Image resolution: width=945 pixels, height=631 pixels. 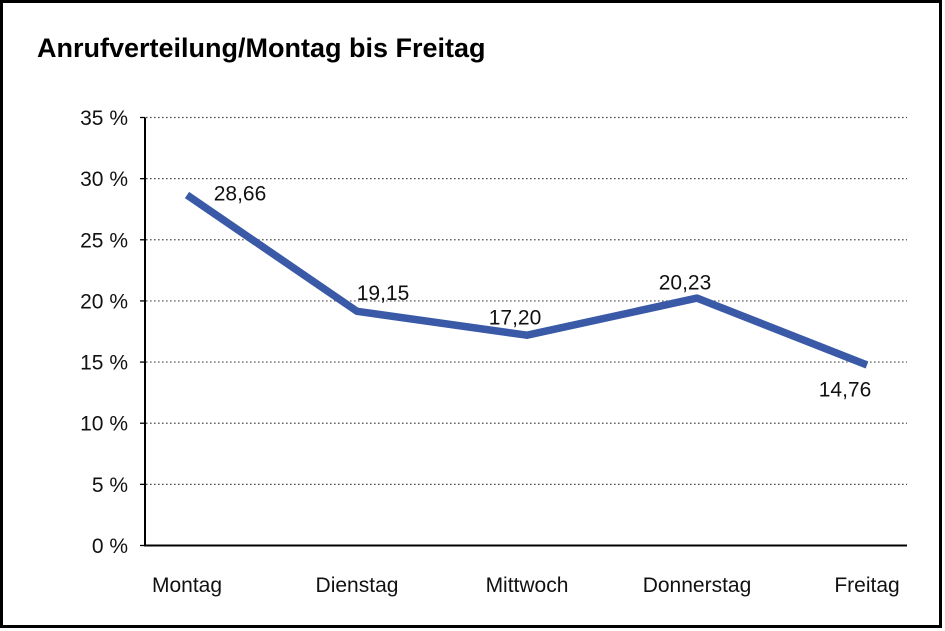 I want to click on chart-title: Anrufverteilung/Montag bis Freitag, so click(x=261, y=48).